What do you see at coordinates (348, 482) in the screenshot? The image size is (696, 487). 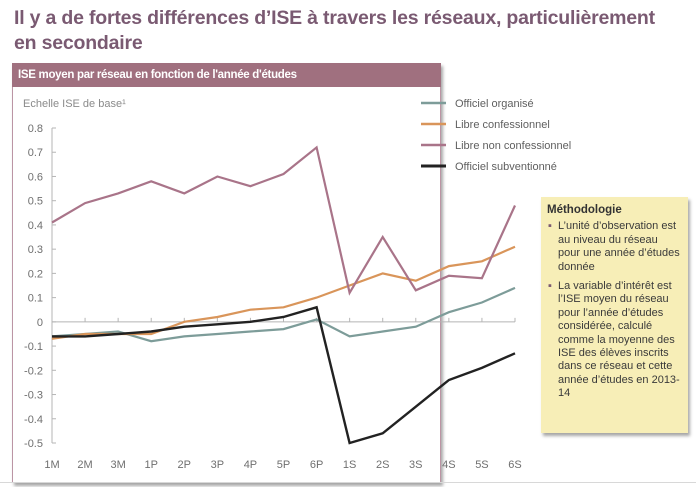 I see `bottom-divider` at bounding box center [348, 482].